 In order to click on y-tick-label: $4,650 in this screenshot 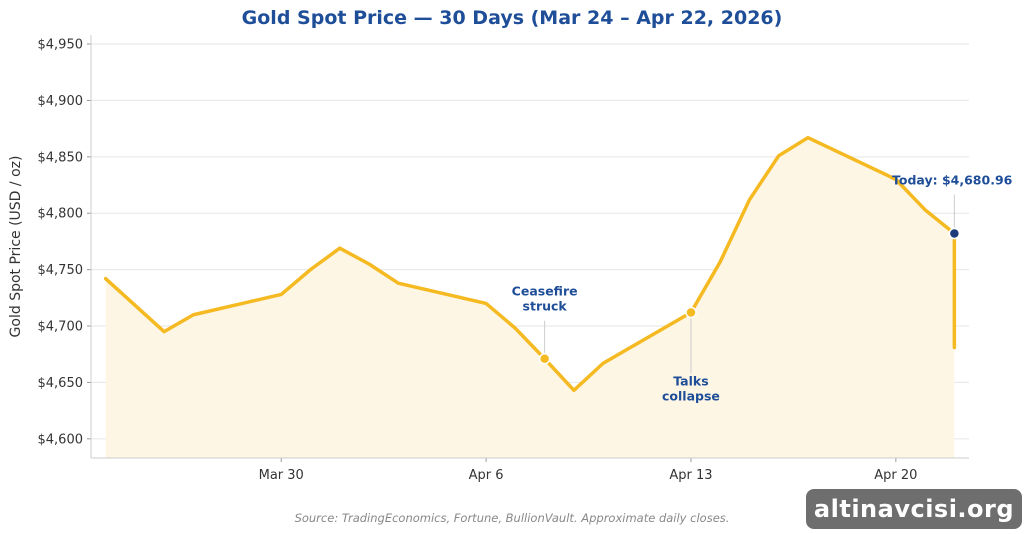, I will do `click(61, 383)`.